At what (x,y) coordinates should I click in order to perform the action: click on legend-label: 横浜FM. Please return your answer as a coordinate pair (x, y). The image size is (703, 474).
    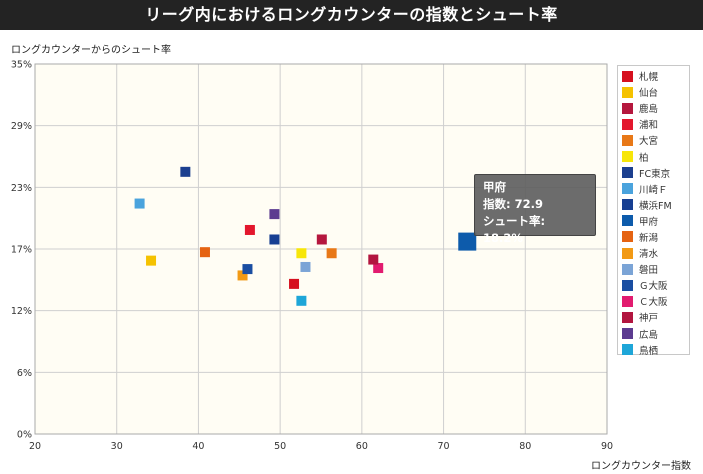
    Looking at the image, I should click on (655, 206).